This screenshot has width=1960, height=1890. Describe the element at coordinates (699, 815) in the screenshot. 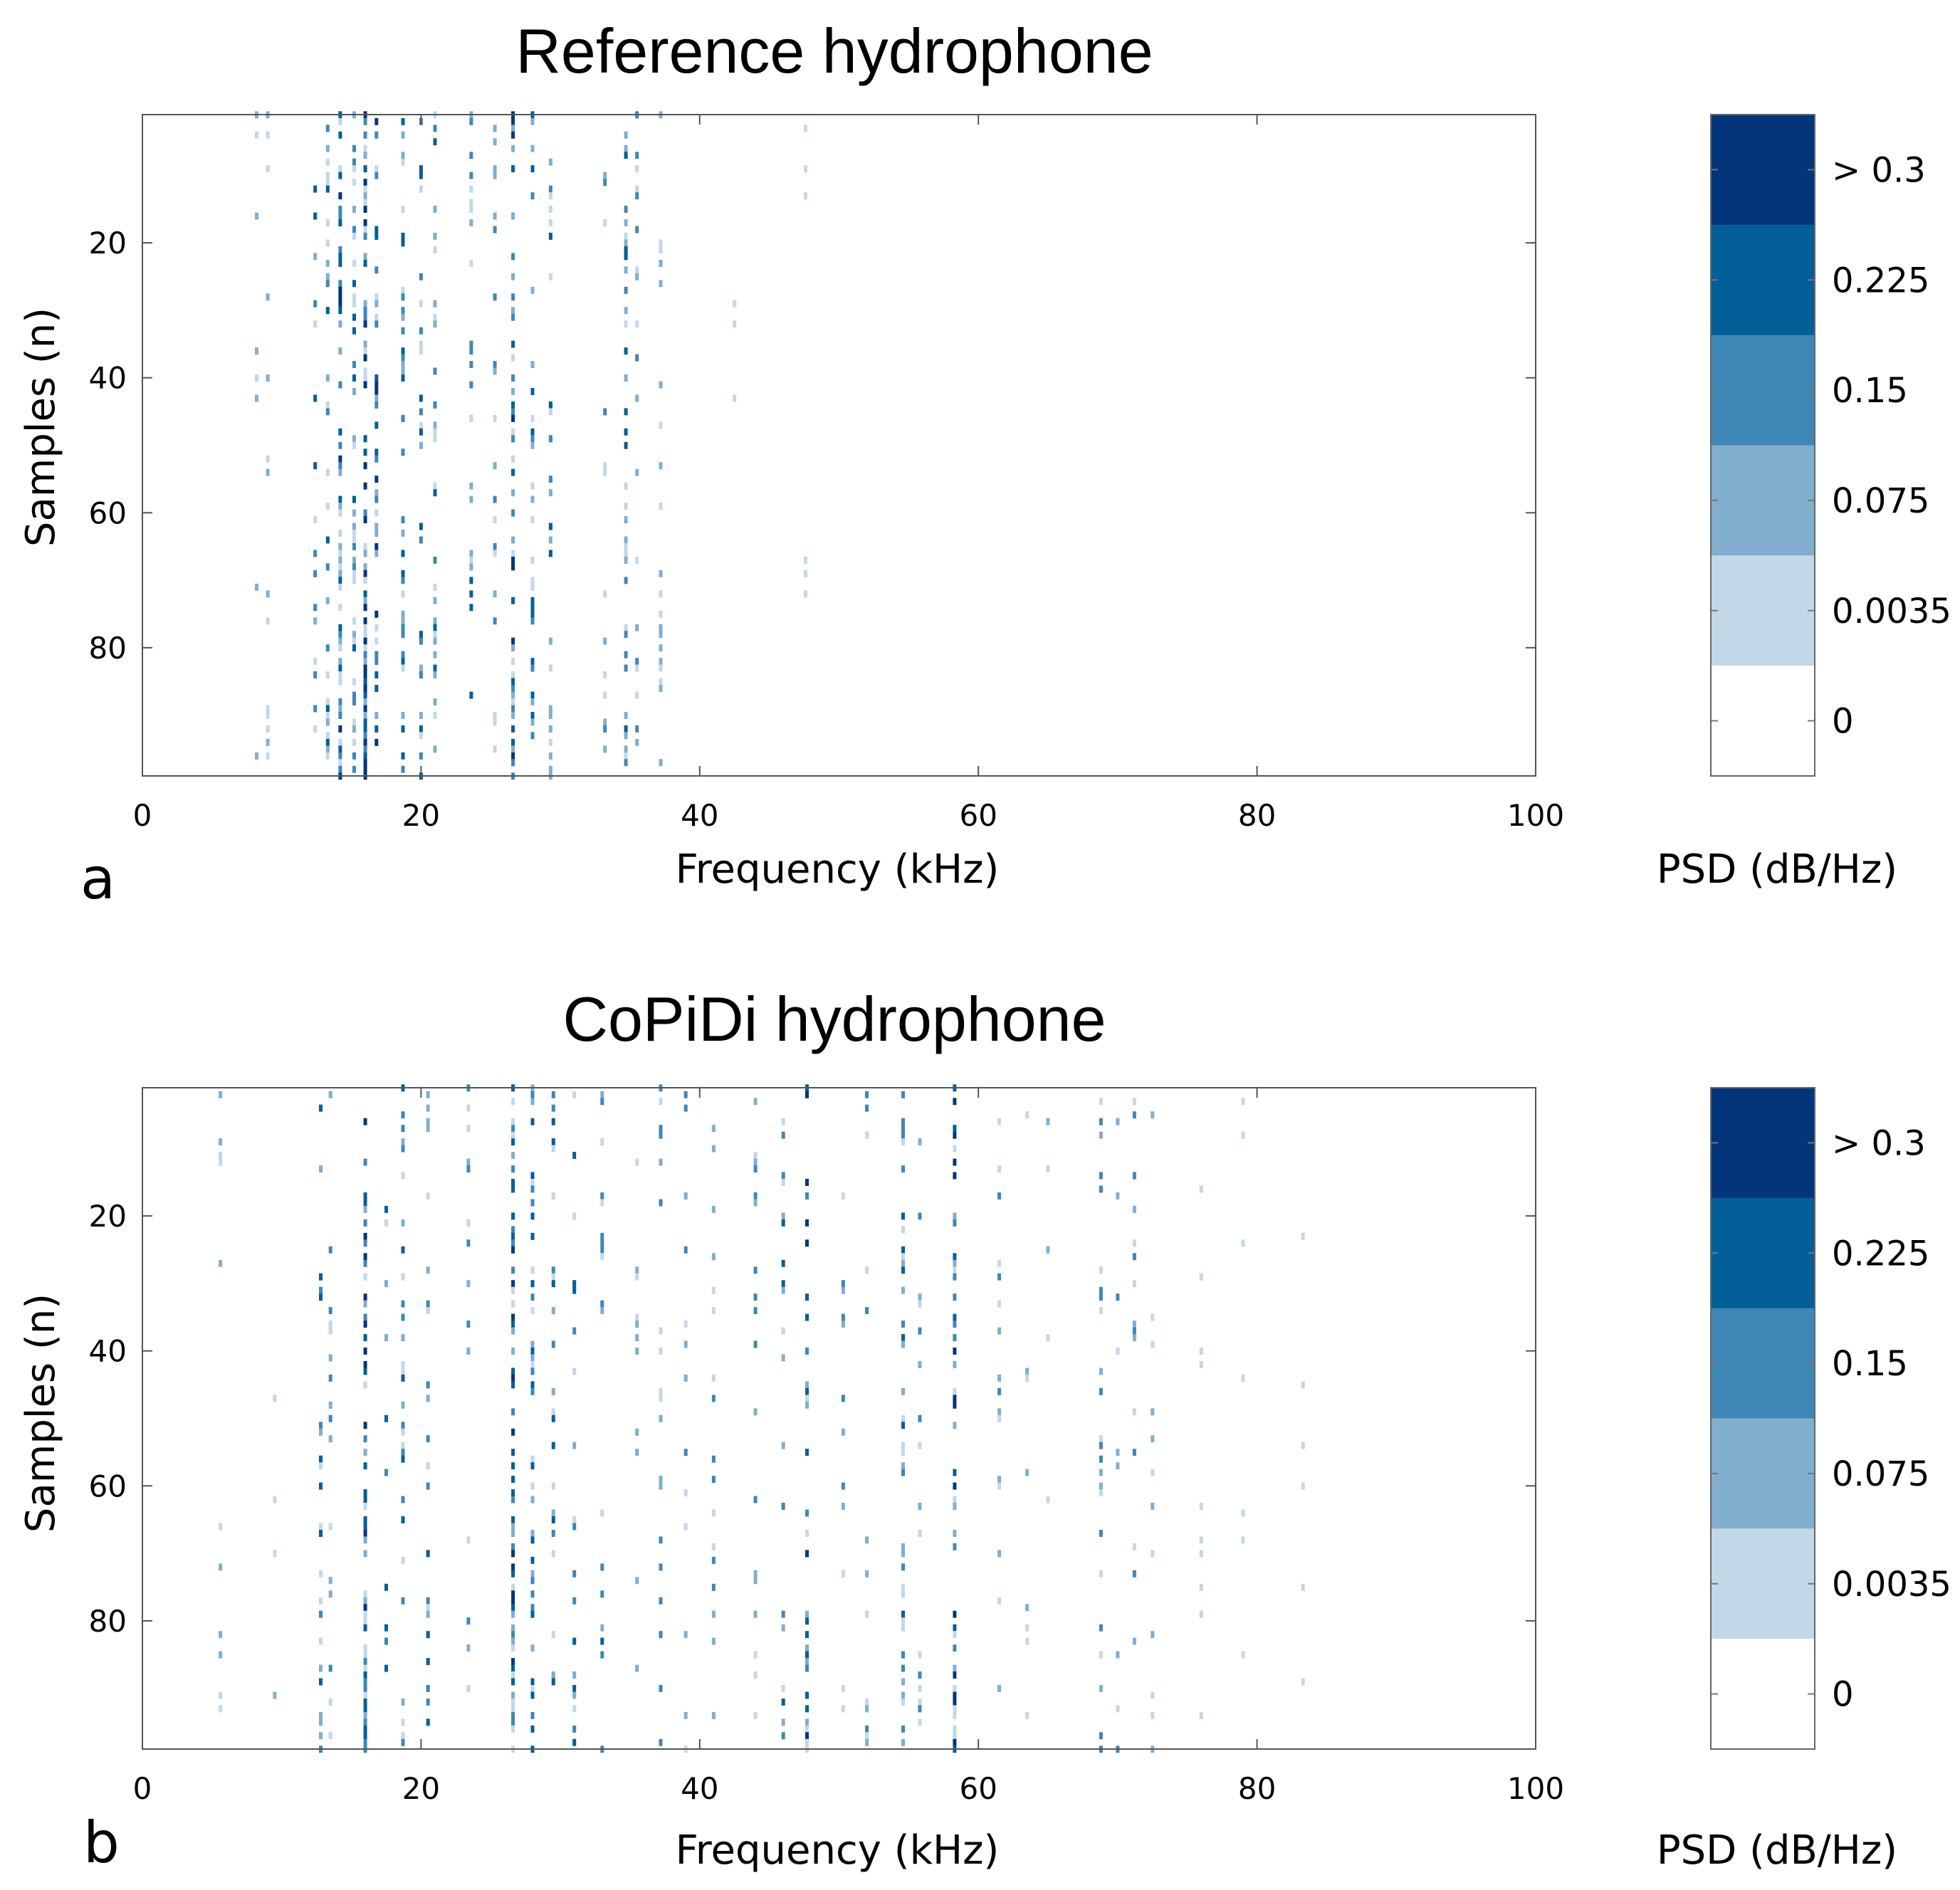

I see `panel-a-x-tick-2: 40` at that location.